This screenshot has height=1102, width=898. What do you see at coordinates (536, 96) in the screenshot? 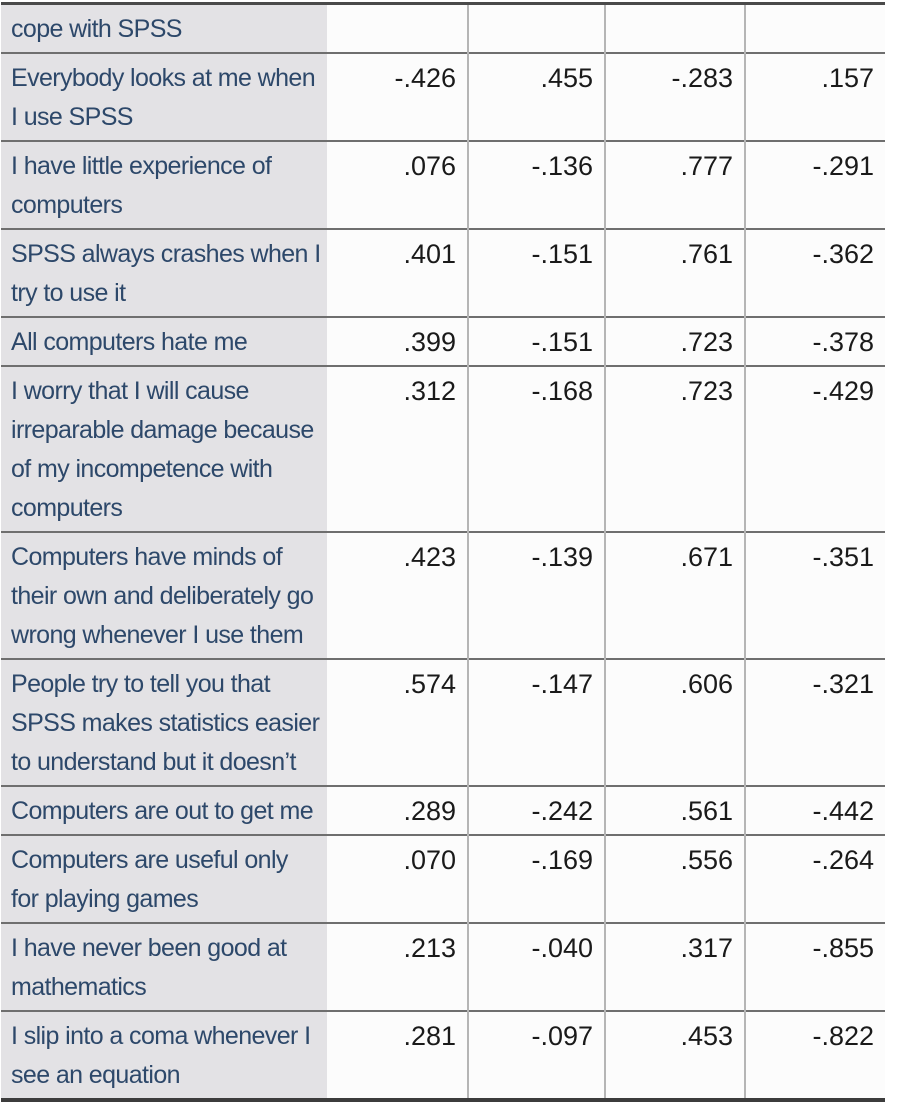
I see `cell-value: .455` at bounding box center [536, 96].